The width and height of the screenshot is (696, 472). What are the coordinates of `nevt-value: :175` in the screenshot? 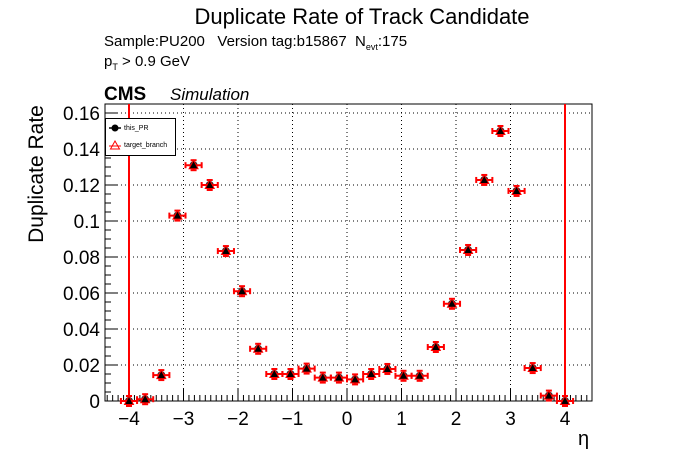 It's located at (392, 41).